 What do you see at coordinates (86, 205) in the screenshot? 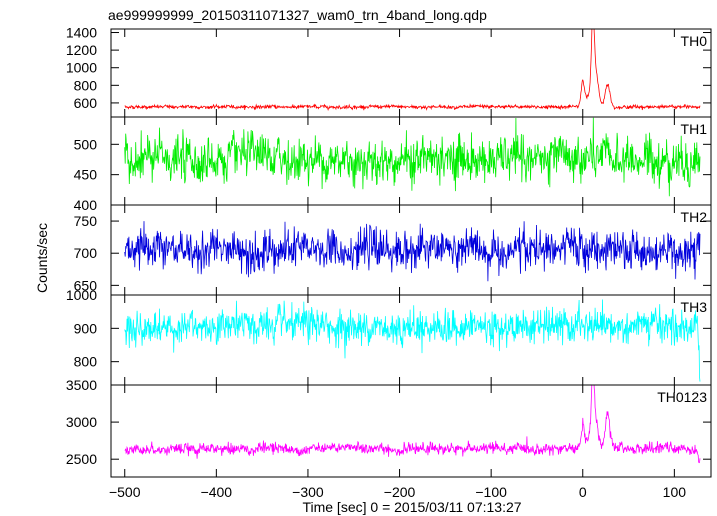
I see `y-tick-label-th1: 400` at bounding box center [86, 205].